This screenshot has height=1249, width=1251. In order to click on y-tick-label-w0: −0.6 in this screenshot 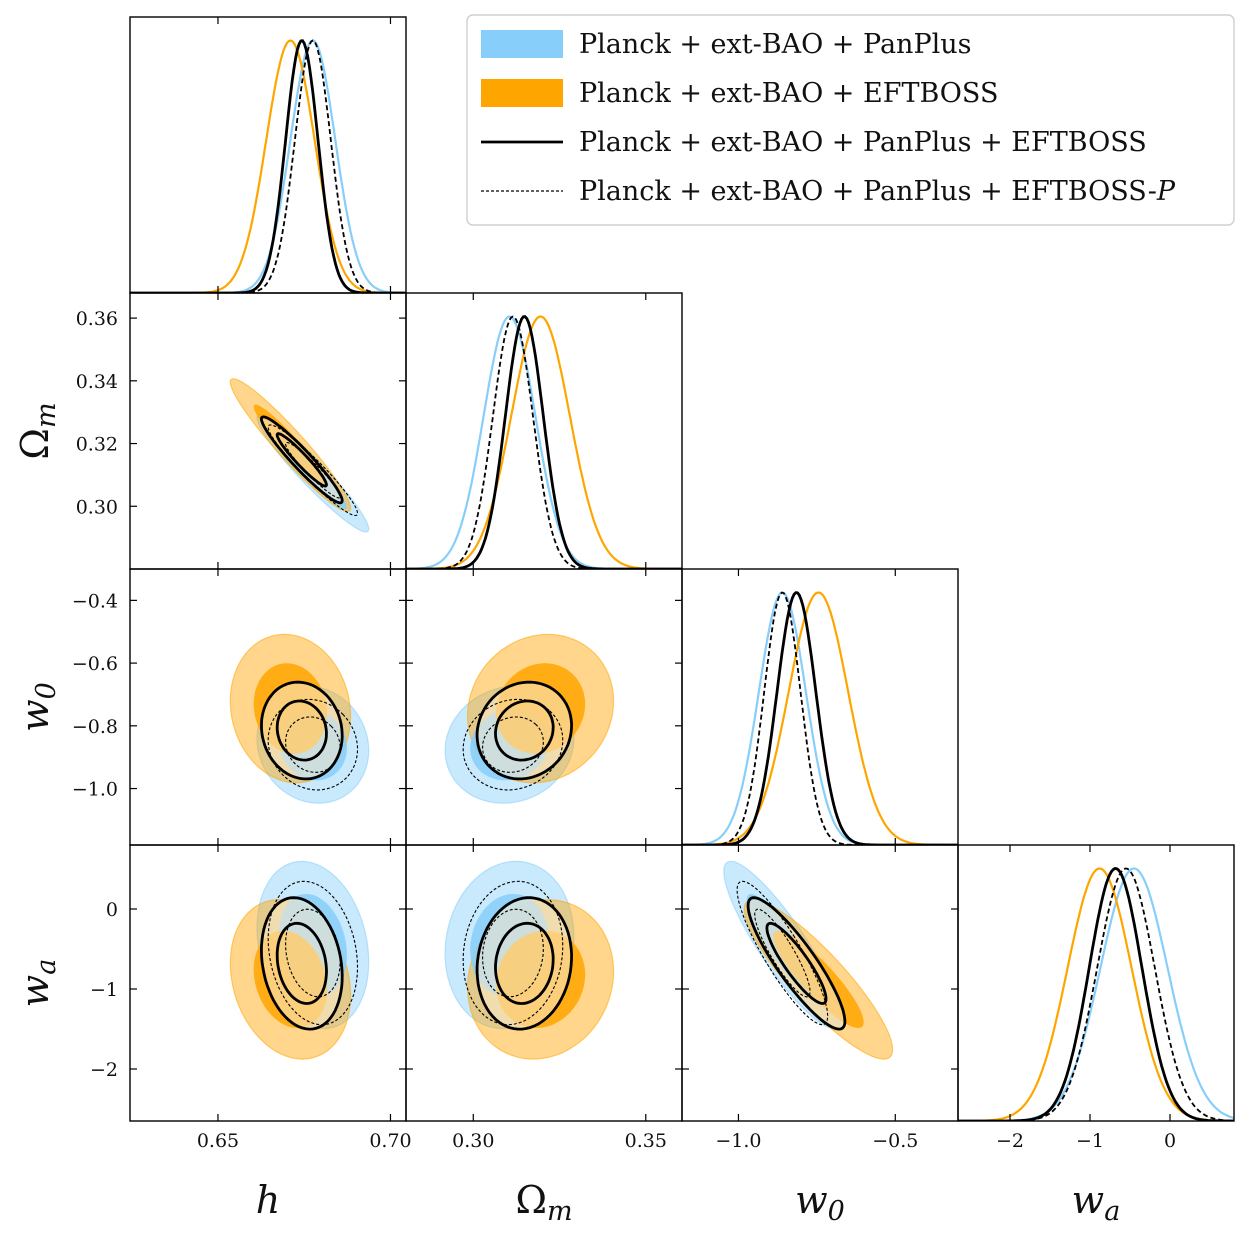, I will do `click(95, 664)`.